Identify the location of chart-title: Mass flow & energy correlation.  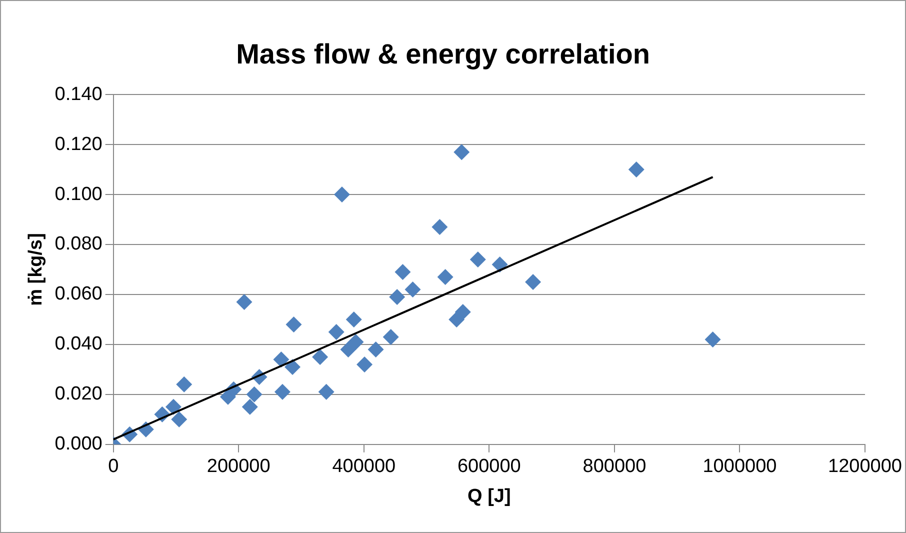
(443, 54).